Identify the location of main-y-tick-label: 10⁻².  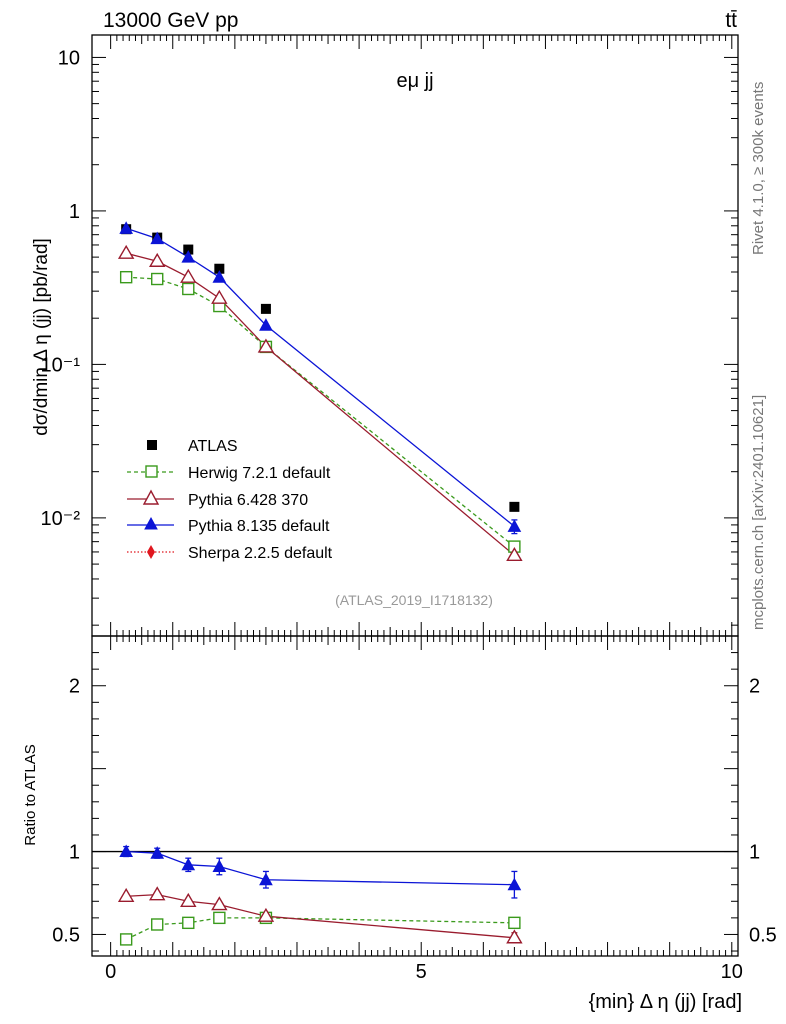
(61, 519).